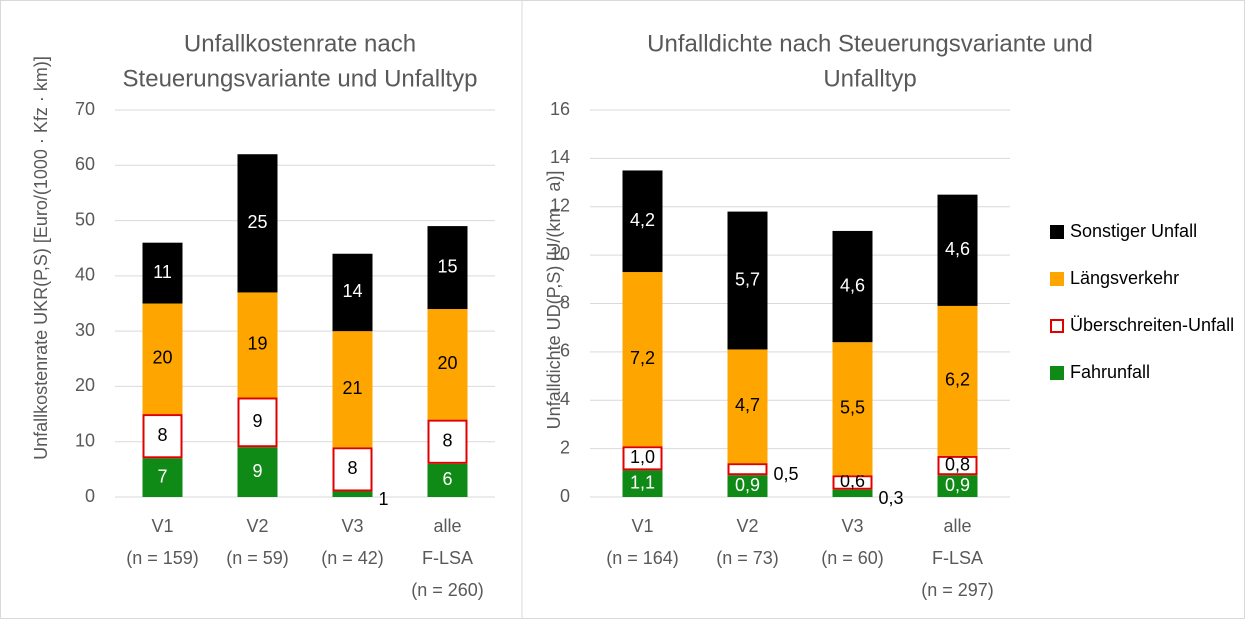 The image size is (1245, 619). I want to click on x-tick-label: (n = 159), so click(162, 558).